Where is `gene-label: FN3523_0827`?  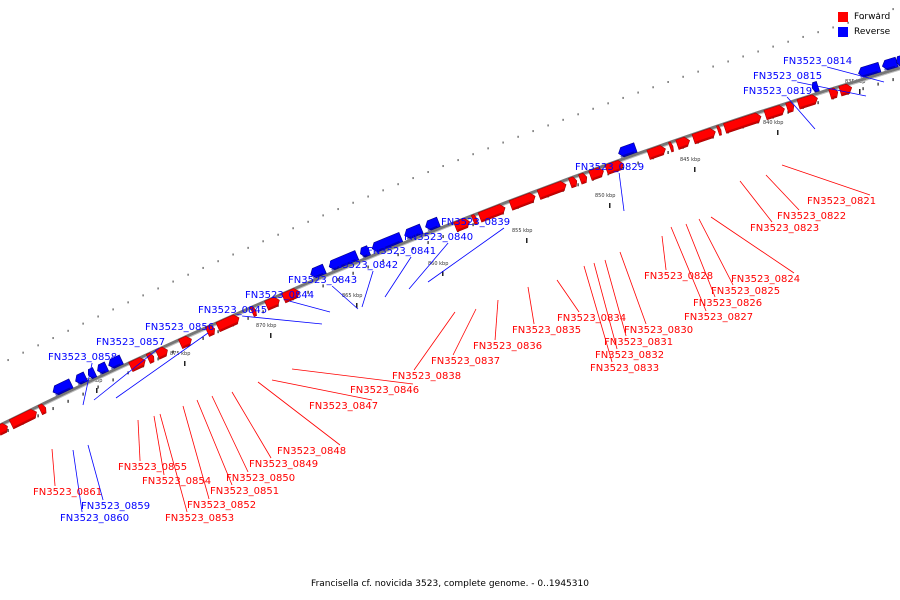
gene-label: FN3523_0827 is located at coordinates (718, 317).